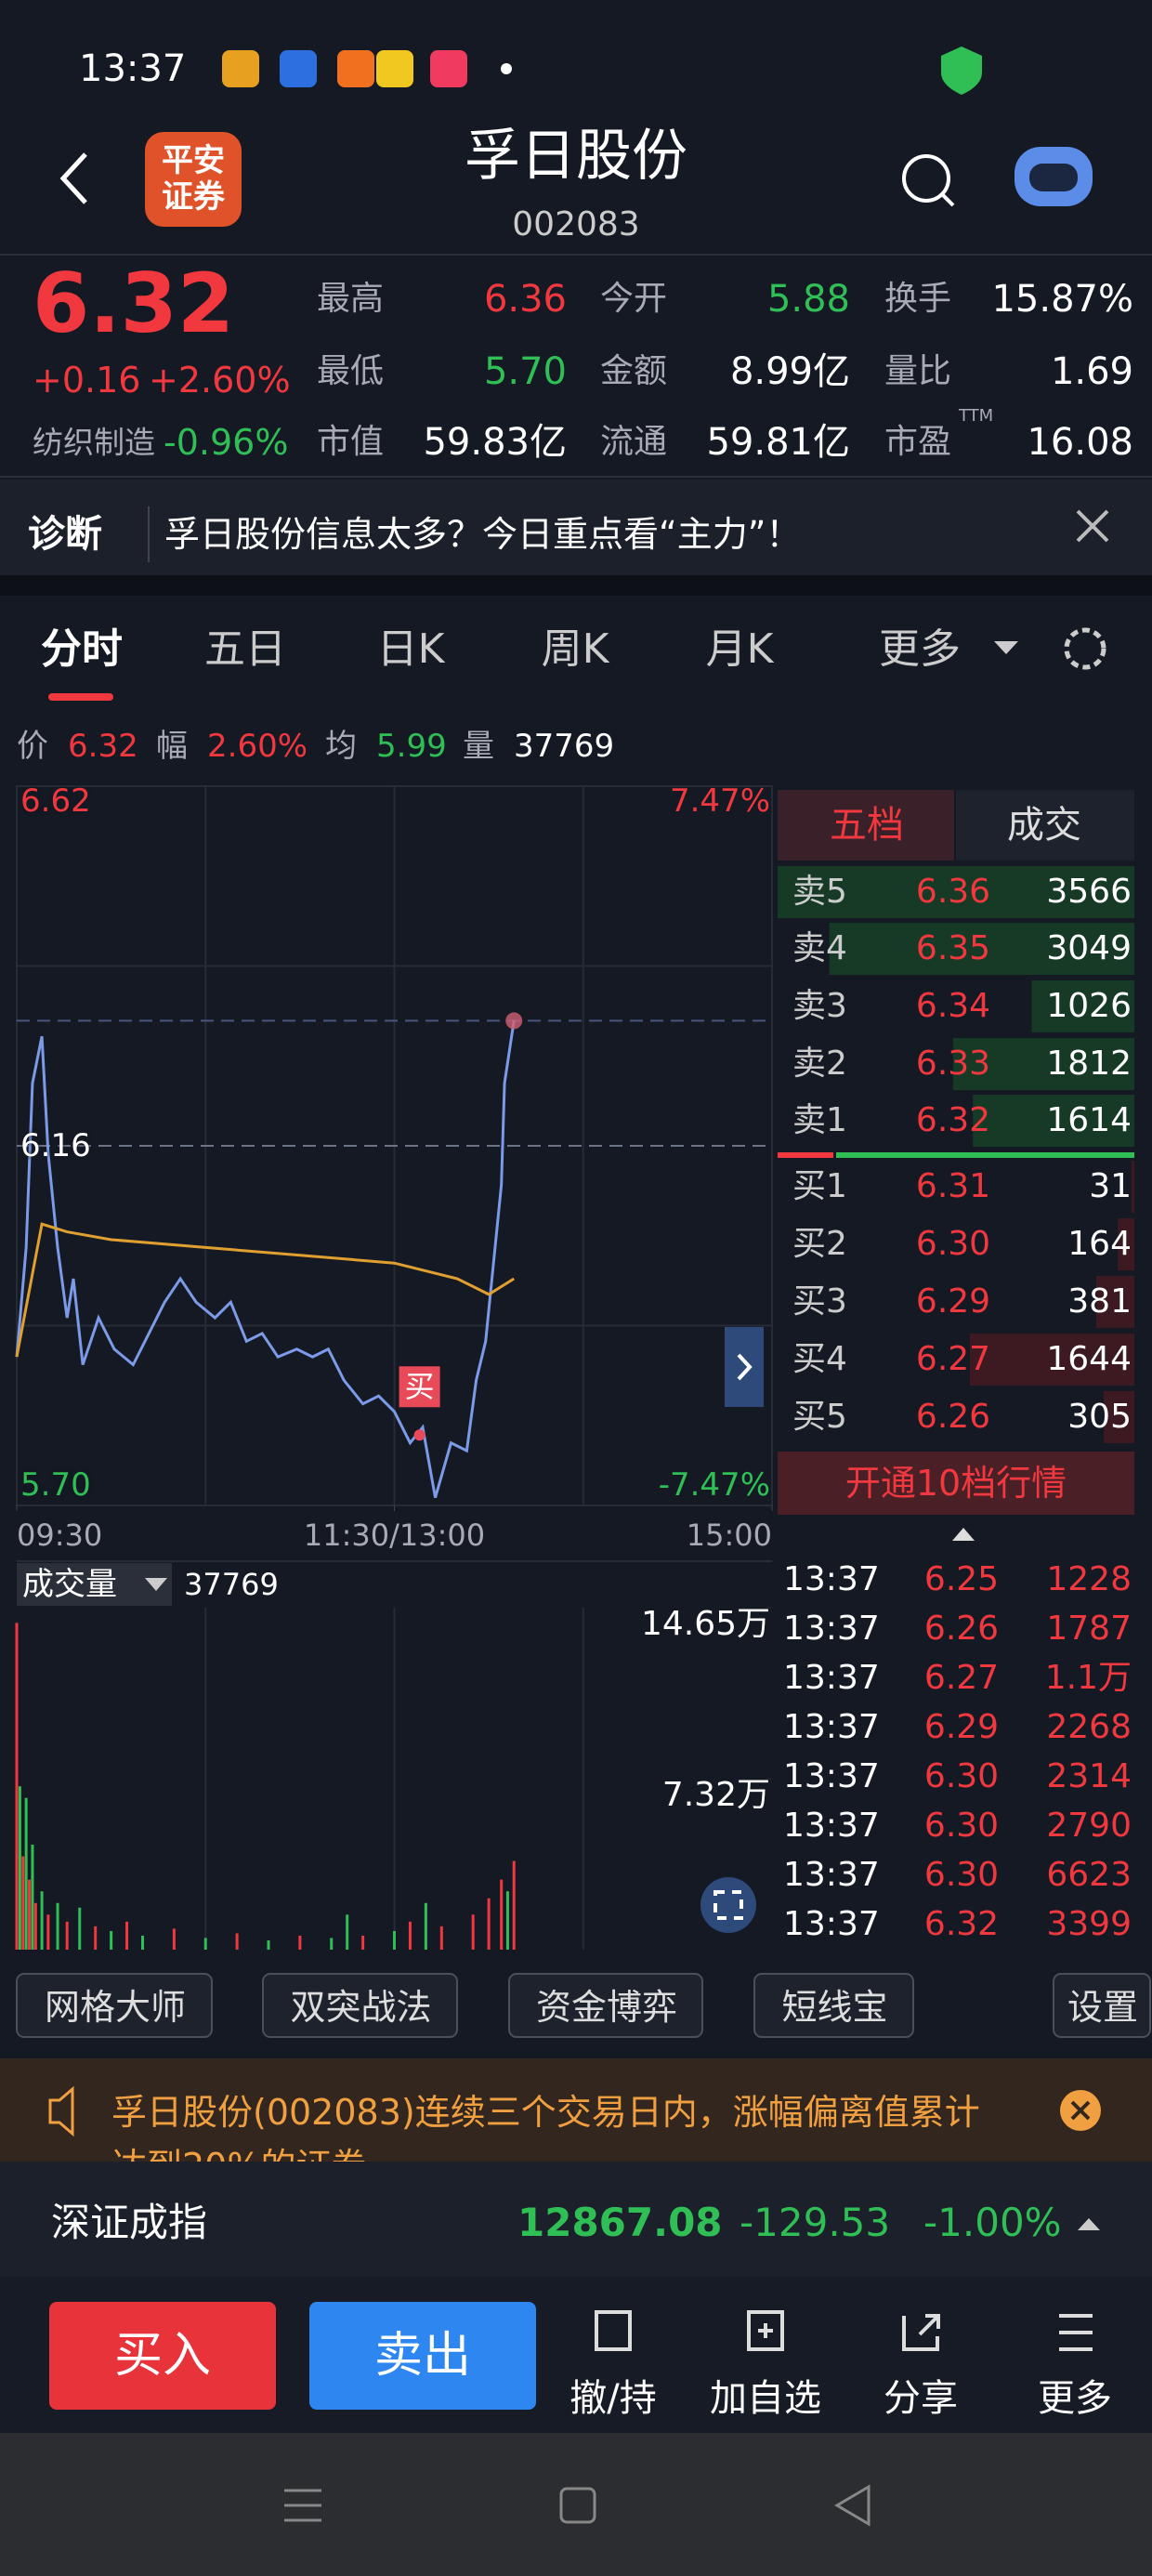  I want to click on y-tick-label: 6.16, so click(55, 1145).